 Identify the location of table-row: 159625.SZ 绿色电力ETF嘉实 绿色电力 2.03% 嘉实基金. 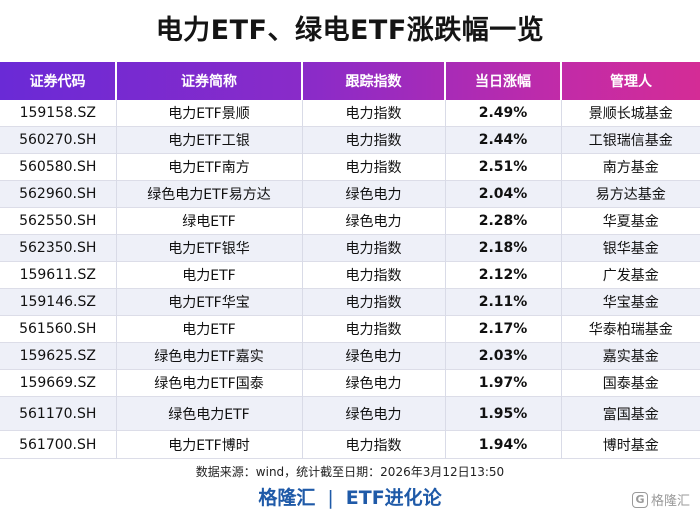
(350, 356).